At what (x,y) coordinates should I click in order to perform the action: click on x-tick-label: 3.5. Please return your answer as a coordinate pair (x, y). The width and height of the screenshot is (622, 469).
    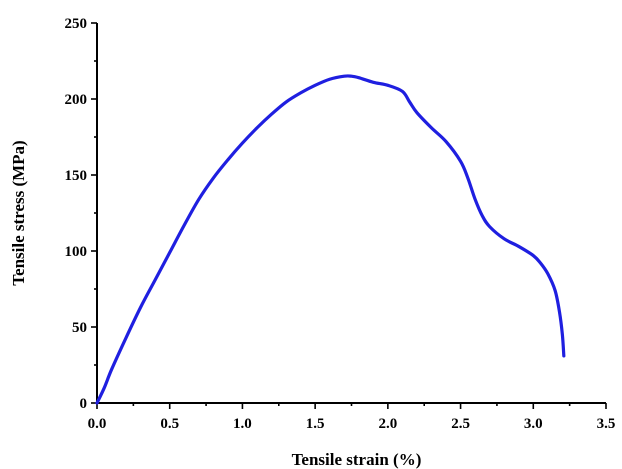
    Looking at the image, I should click on (606, 424).